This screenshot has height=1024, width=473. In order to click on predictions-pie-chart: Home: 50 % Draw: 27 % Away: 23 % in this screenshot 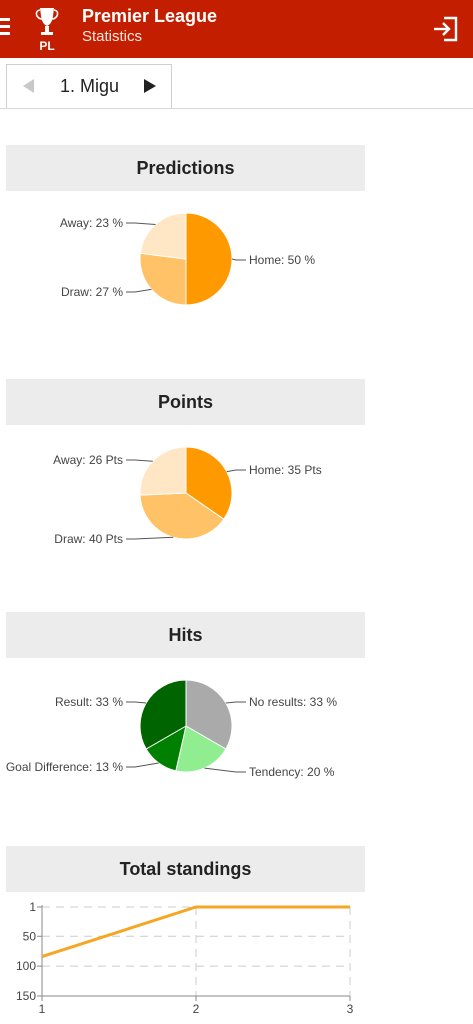, I will do `click(187, 259)`.